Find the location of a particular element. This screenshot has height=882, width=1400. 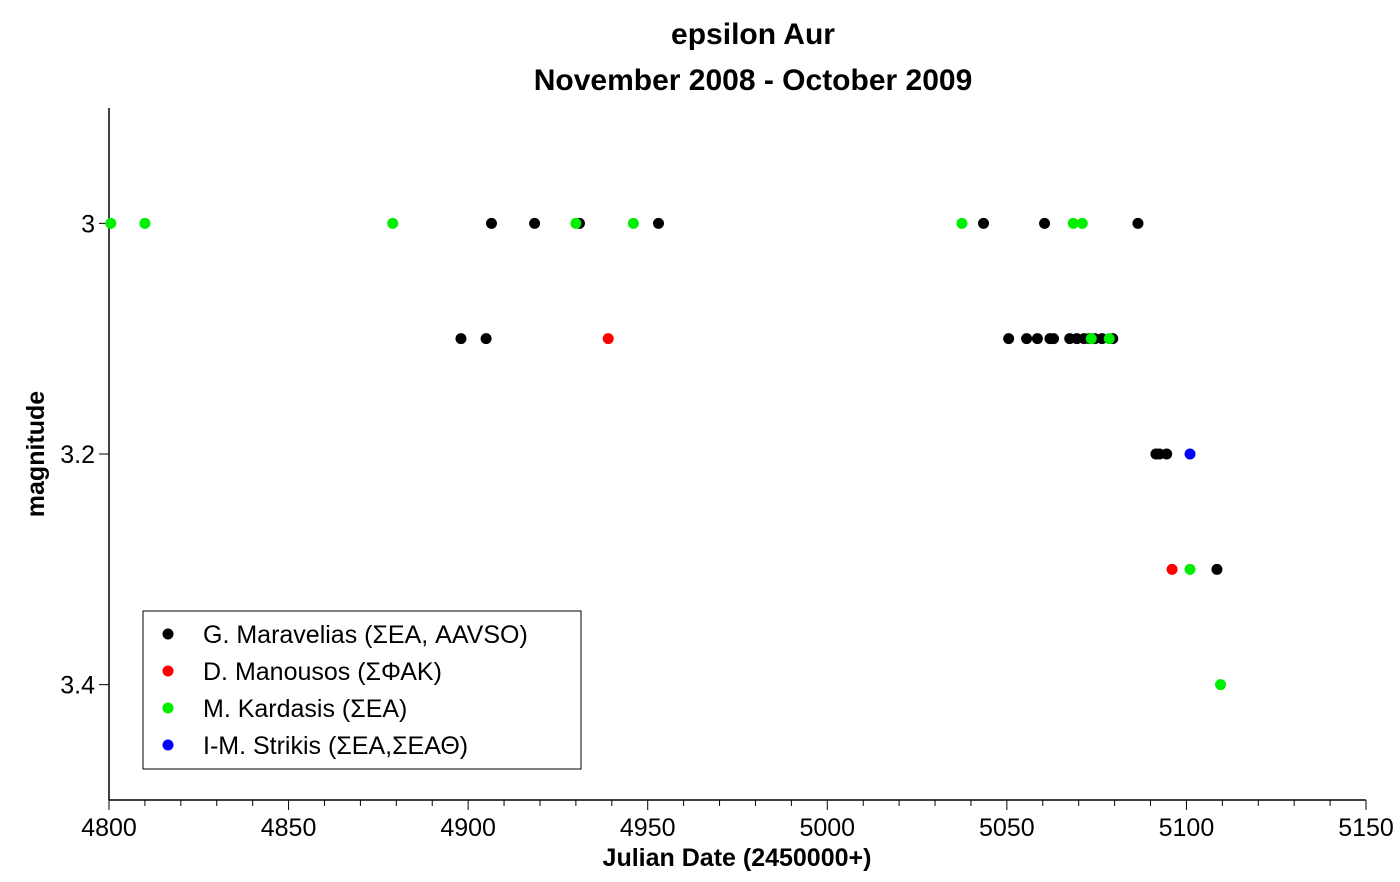

y-tick-label: 3.4 is located at coordinates (77, 686).